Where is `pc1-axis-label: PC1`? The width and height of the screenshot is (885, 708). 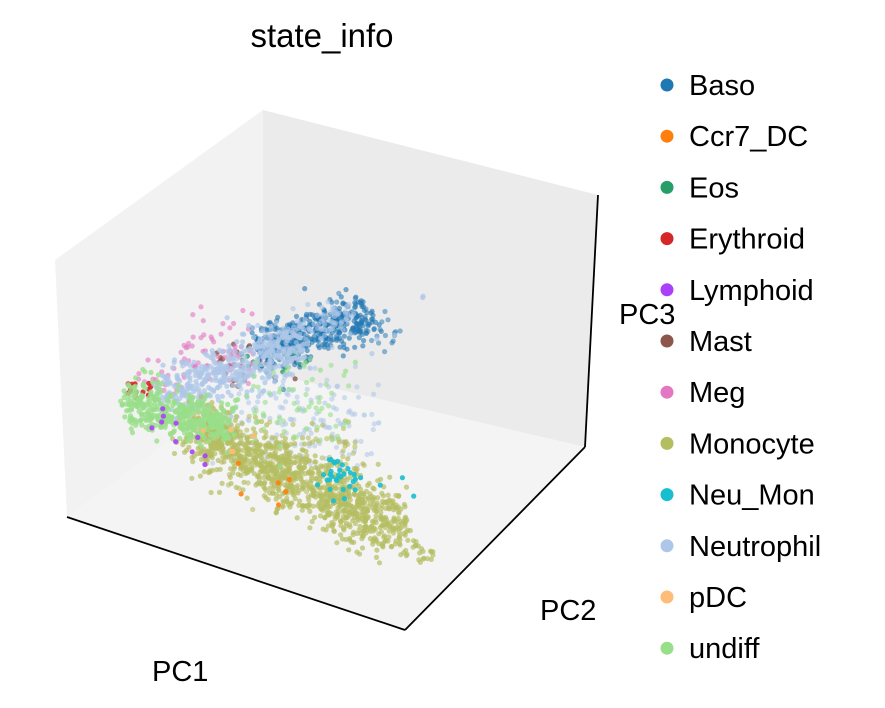
pc1-axis-label: PC1 is located at coordinates (180, 672).